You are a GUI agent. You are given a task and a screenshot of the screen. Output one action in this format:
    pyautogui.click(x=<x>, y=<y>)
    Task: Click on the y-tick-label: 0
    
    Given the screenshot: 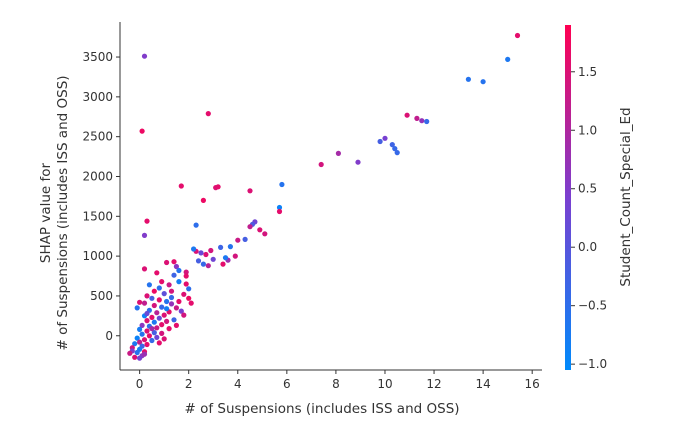 What is the action you would take?
    pyautogui.click(x=109, y=336)
    